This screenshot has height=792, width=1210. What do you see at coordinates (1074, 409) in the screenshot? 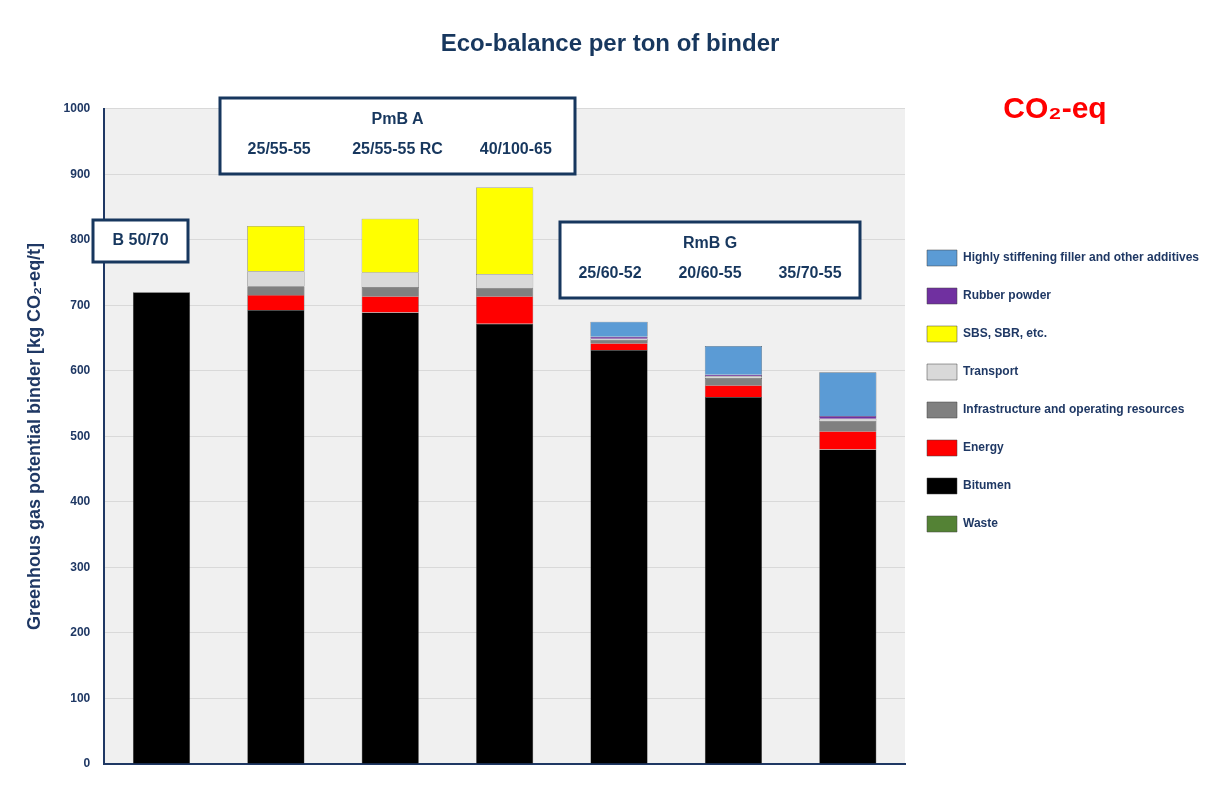
I see `legend-label: Infrastructure and operating resources` at bounding box center [1074, 409].